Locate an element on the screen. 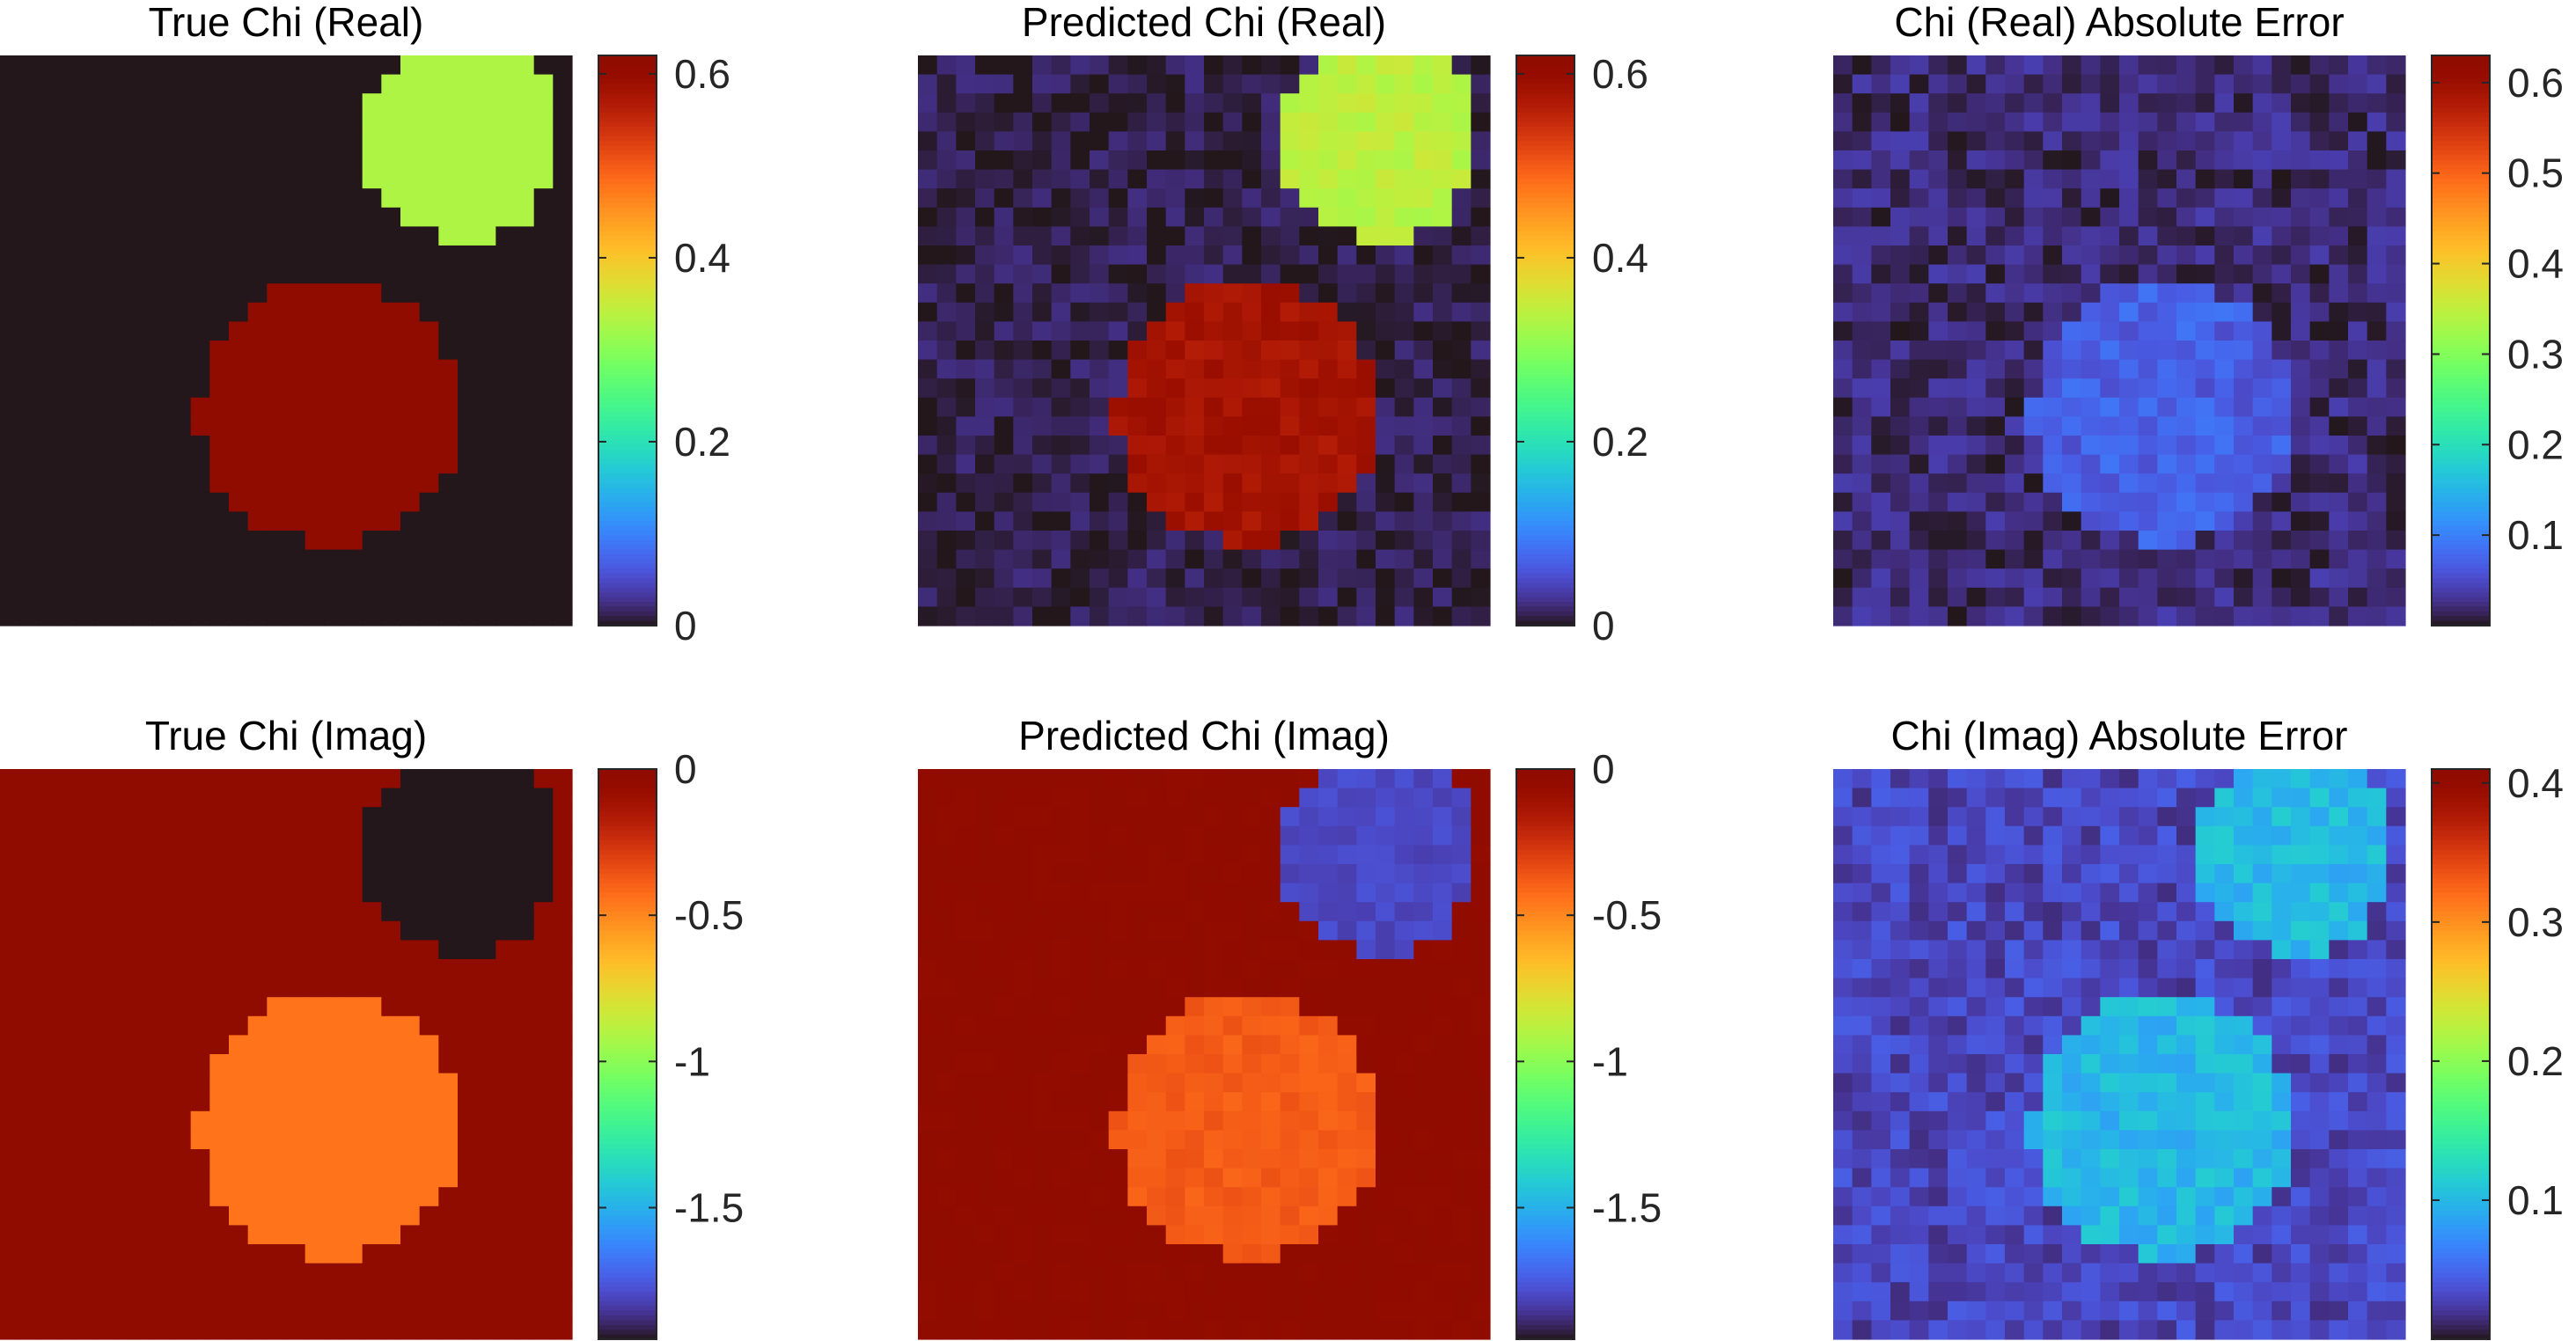 The image size is (2576, 1341). colorbar-tick-label: 0.5 is located at coordinates (2535, 173).